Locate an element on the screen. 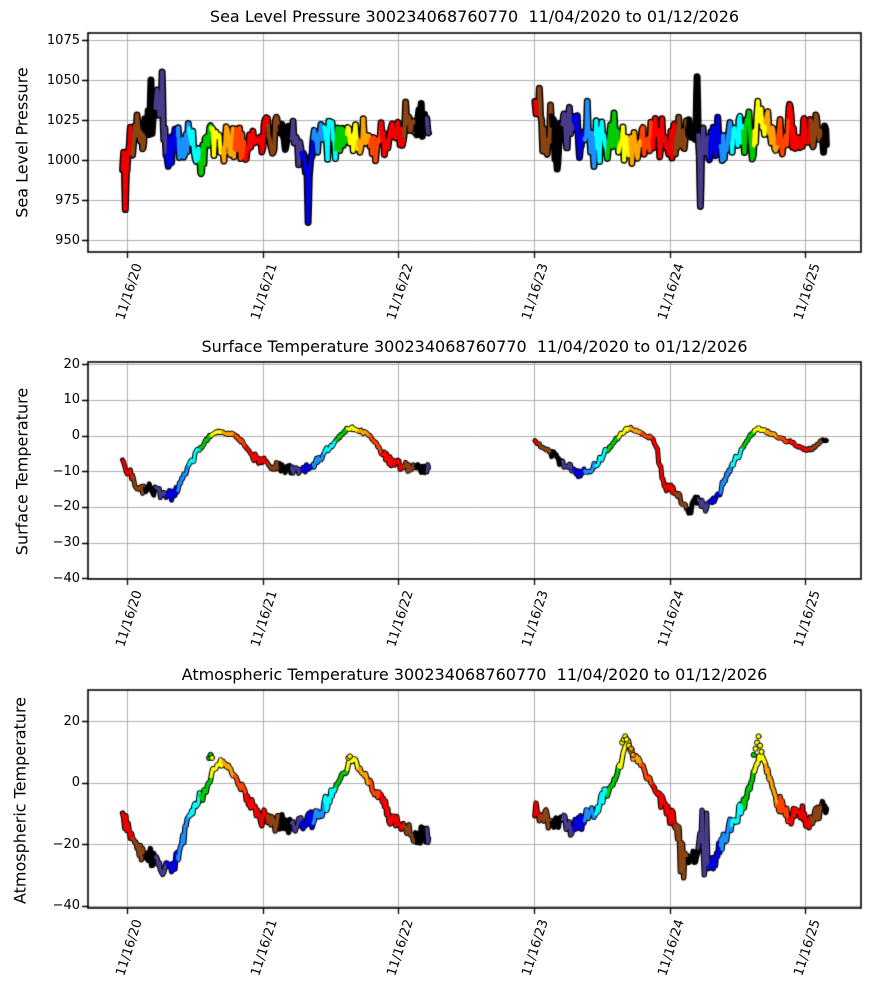 Image resolution: width=870 pixels, height=992 pixels. y-axis-label-sea-level-pressure: Sea Level Pressure is located at coordinates (22, 142).